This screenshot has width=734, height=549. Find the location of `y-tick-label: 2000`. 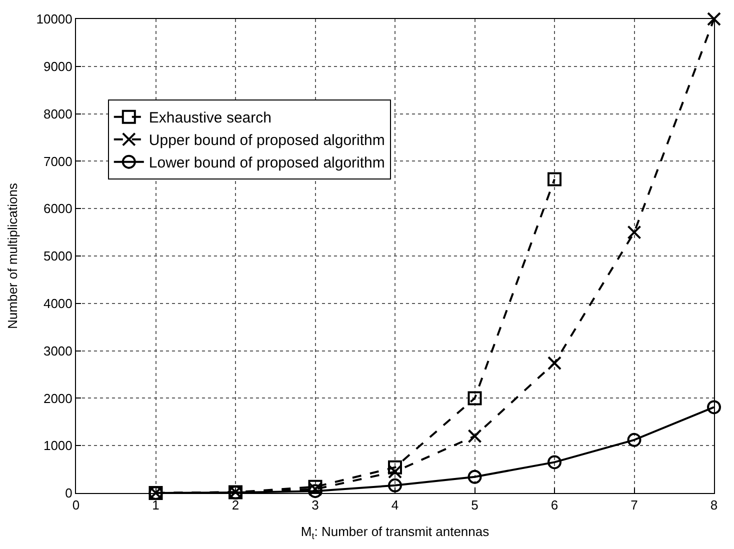

y-tick-label: 2000 is located at coordinates (57, 398).